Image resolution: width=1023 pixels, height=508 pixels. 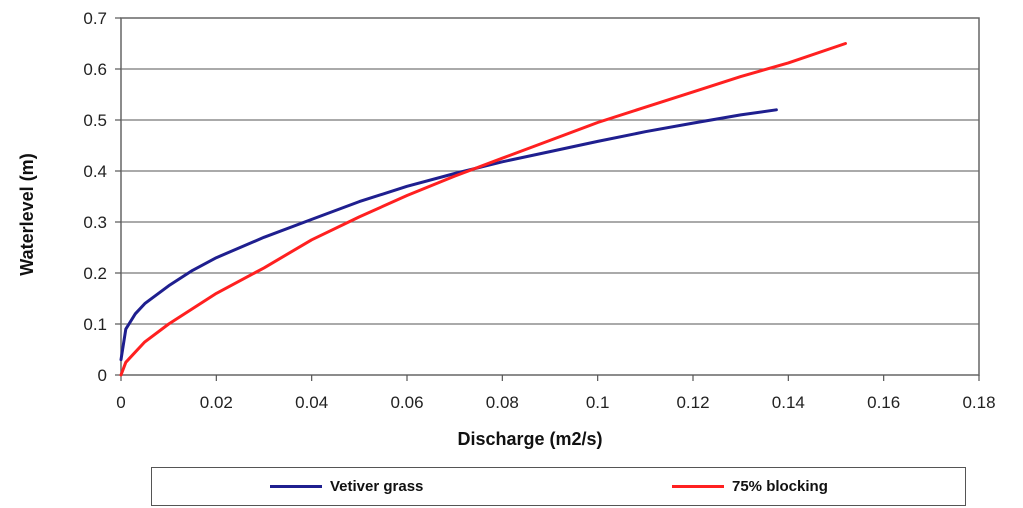 What do you see at coordinates (788, 402) in the screenshot?
I see `x-tick-label: 0.14` at bounding box center [788, 402].